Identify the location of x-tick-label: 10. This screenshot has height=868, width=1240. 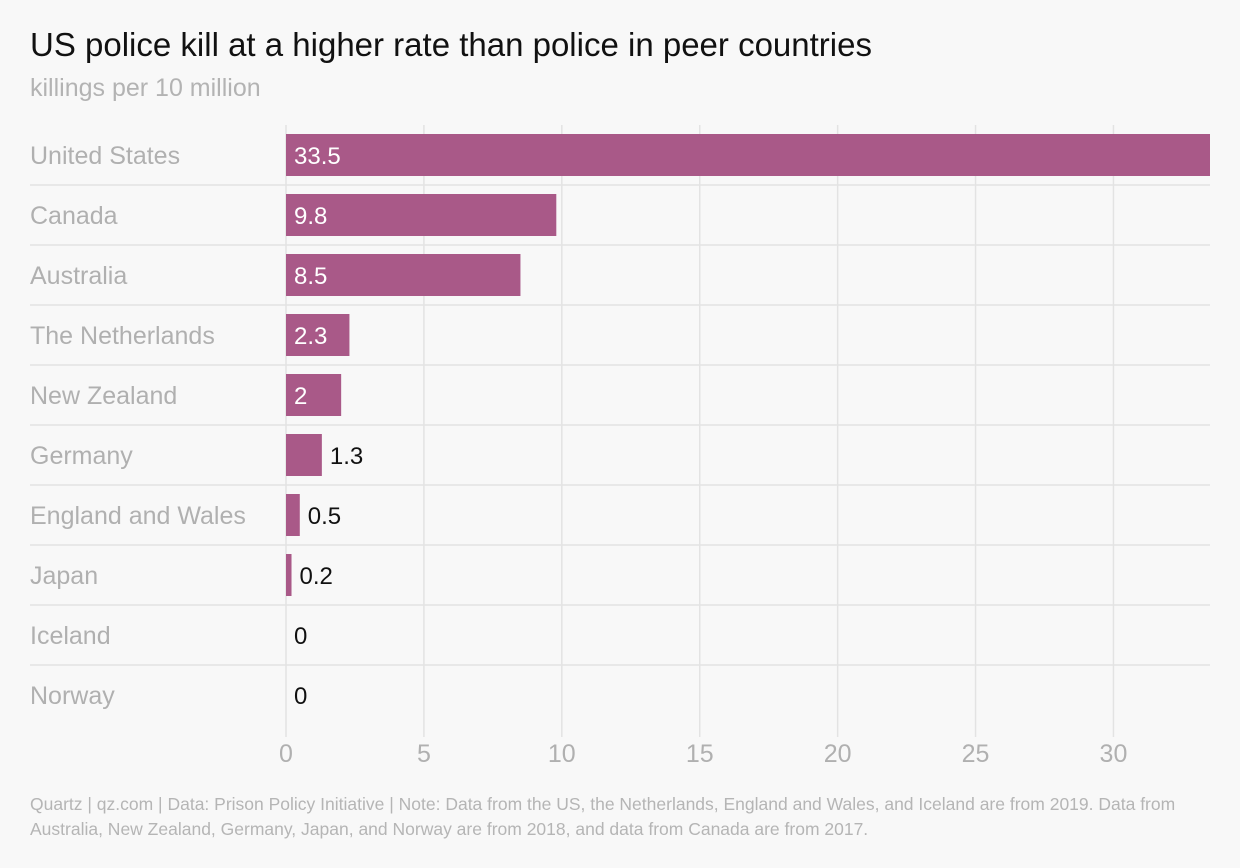
(562, 754).